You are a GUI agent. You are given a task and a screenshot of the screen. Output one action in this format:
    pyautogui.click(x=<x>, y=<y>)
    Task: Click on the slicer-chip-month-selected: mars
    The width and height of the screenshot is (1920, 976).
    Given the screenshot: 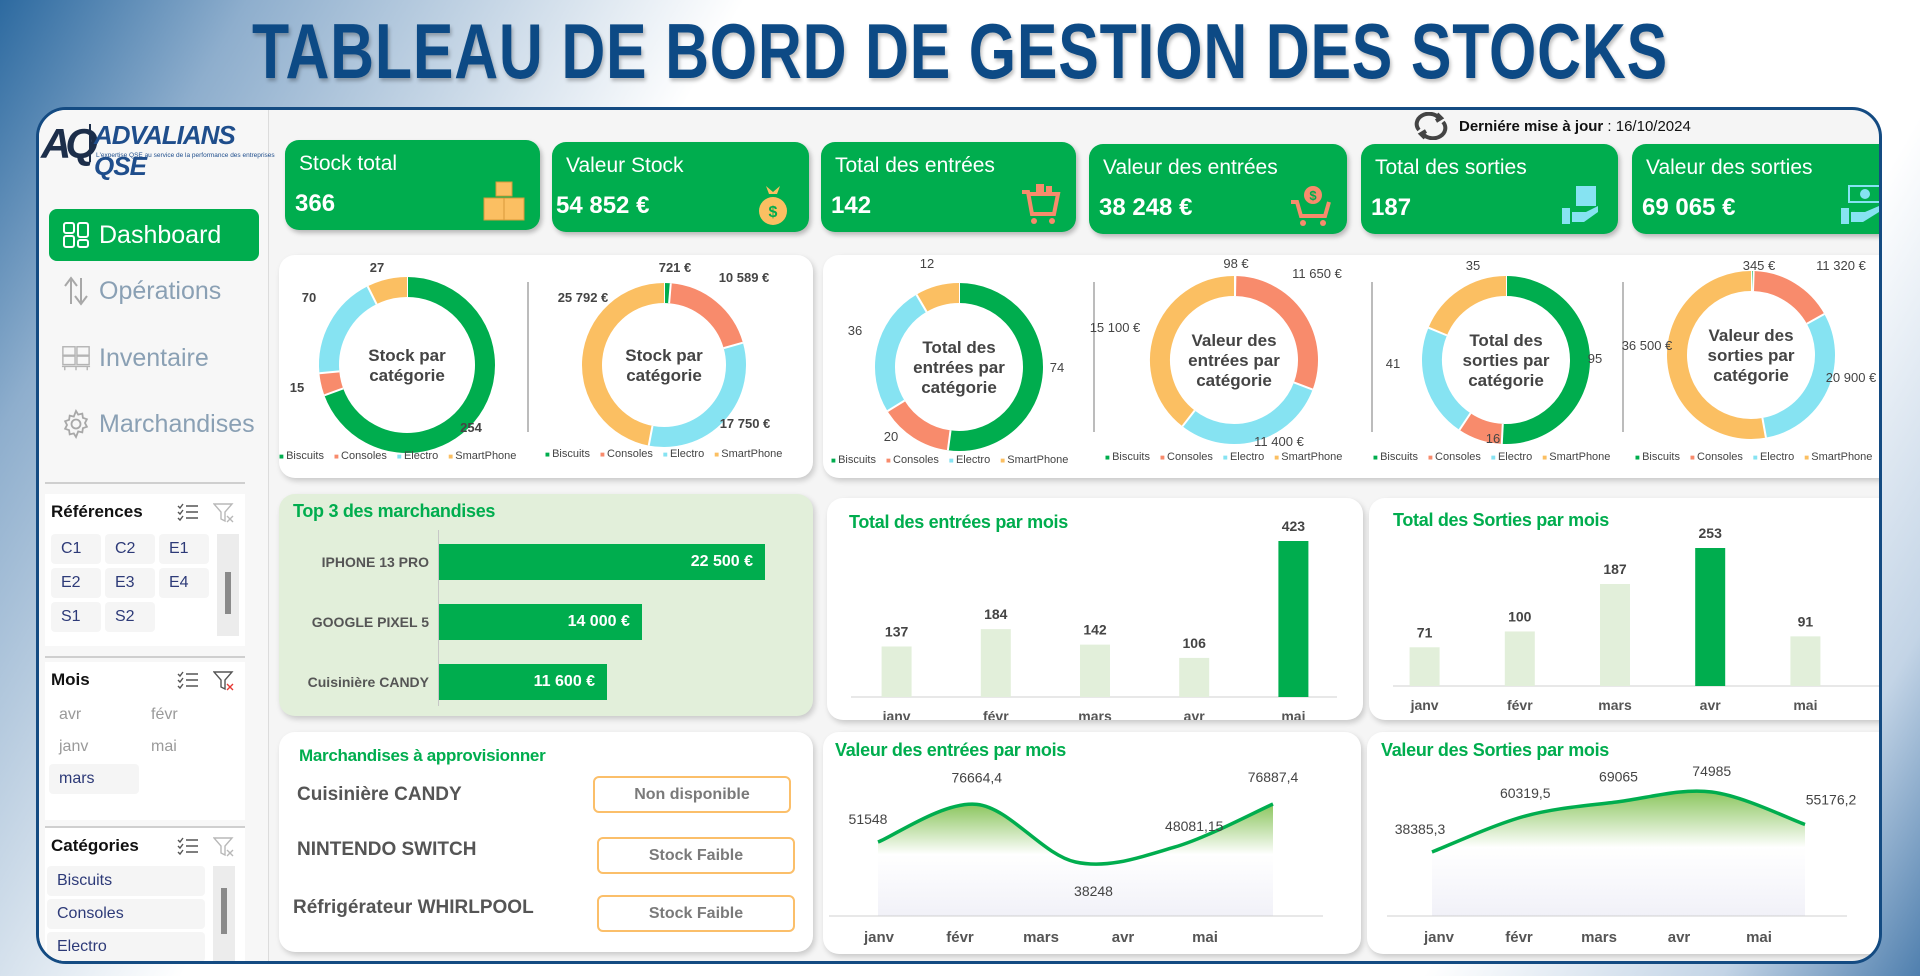 What is the action you would take?
    pyautogui.click(x=94, y=779)
    